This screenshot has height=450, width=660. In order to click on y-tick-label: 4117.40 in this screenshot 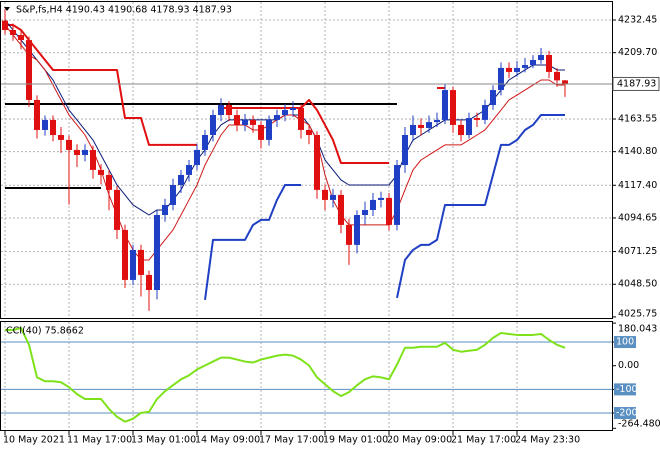, I will do `click(637, 185)`.